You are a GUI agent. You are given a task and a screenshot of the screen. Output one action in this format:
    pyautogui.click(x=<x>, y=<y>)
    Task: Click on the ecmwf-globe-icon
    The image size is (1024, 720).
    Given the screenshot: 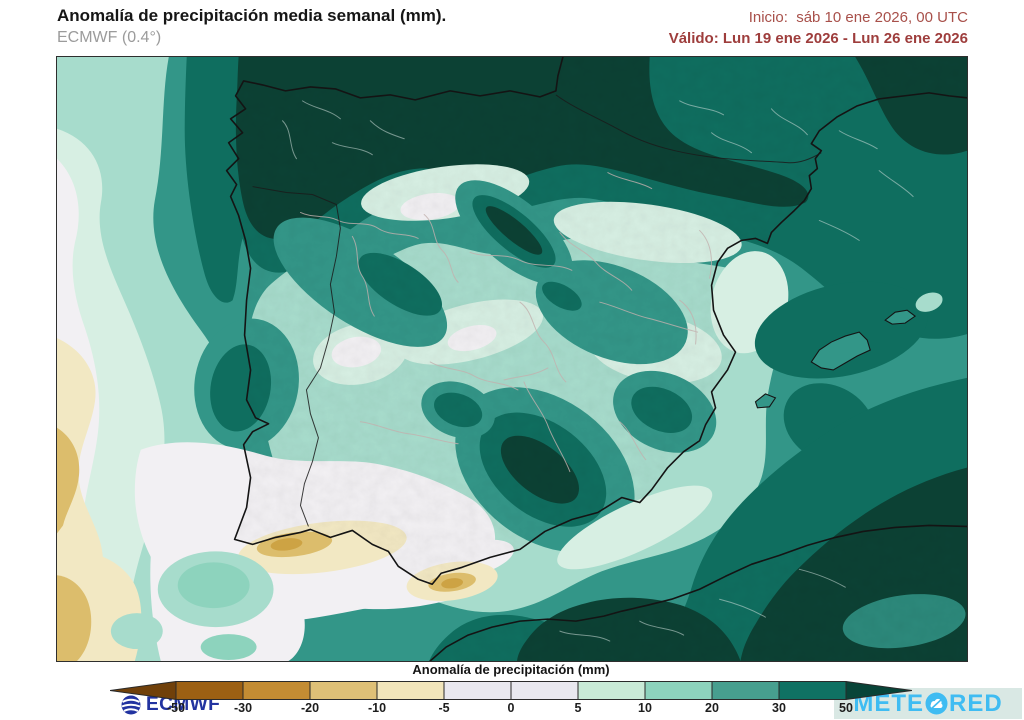 What is the action you would take?
    pyautogui.click(x=131, y=705)
    